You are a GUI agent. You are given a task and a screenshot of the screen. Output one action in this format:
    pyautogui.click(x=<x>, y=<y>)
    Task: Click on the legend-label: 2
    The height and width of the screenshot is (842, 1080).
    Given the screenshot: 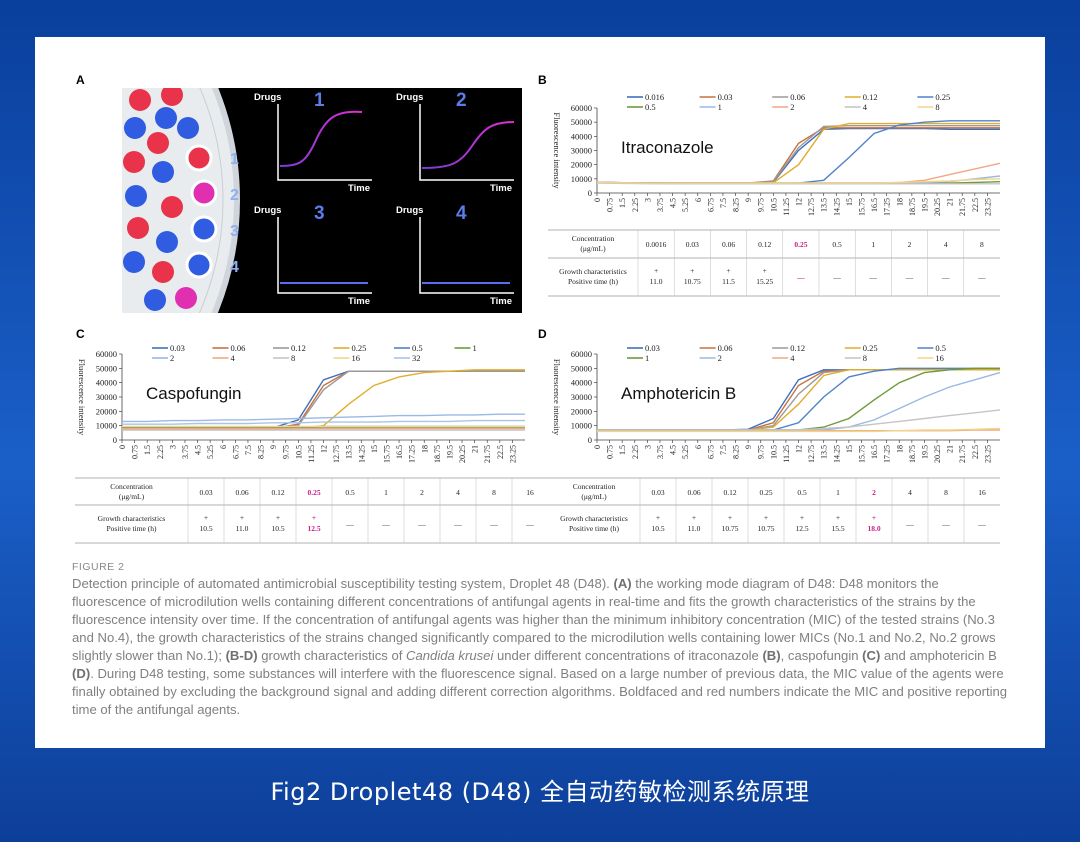 What is the action you would take?
    pyautogui.click(x=792, y=107)
    